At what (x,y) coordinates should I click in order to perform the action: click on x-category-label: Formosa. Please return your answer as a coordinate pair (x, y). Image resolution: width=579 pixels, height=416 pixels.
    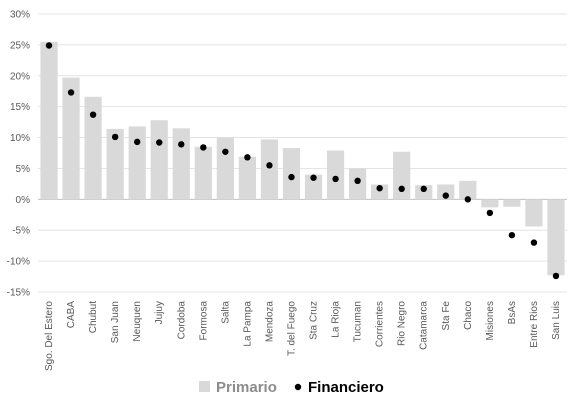
    Looking at the image, I should click on (203, 321).